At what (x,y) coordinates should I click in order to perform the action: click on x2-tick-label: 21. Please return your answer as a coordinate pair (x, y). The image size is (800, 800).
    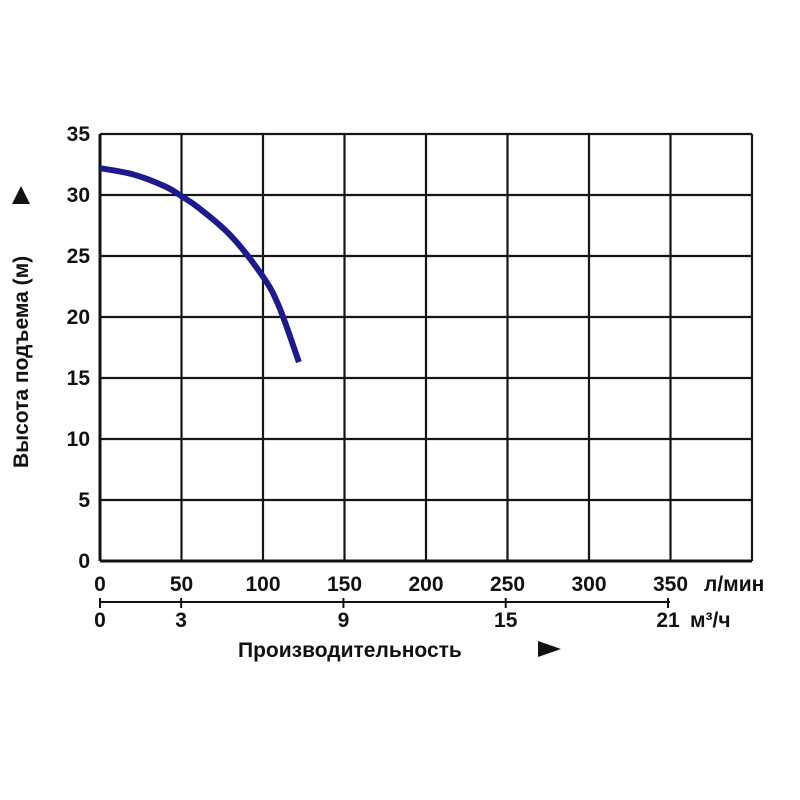
    Looking at the image, I should click on (668, 620).